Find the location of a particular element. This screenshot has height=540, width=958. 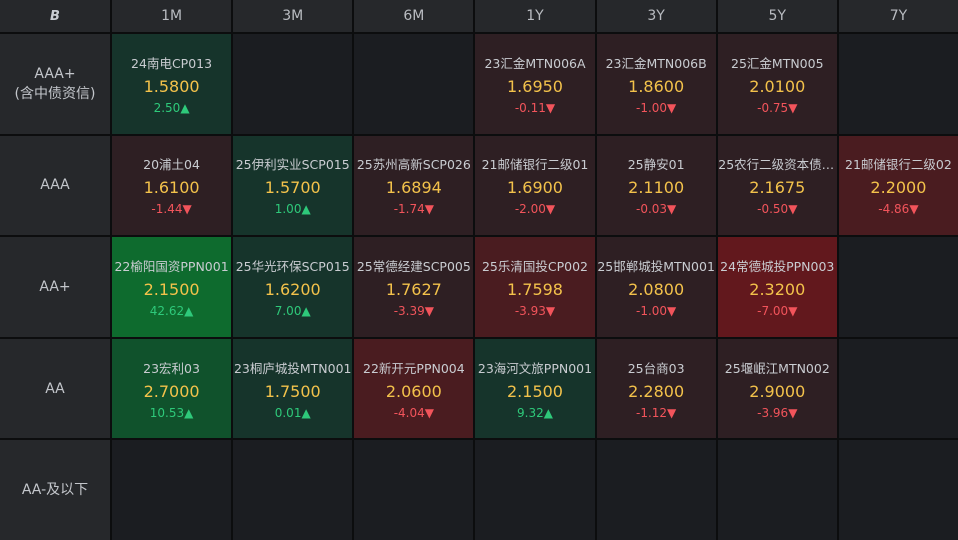

row-header-label: (含中债资信) is located at coordinates (55, 93).